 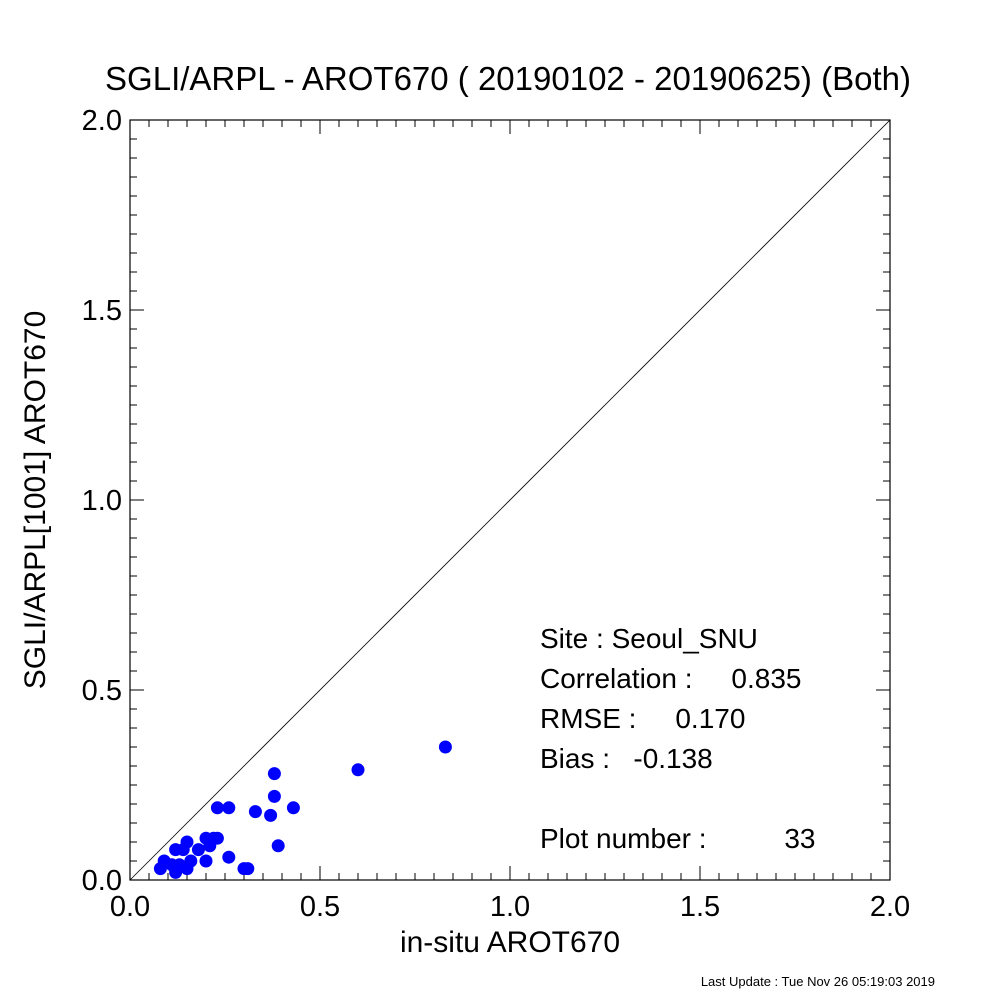 I want to click on last-update-footer: Last Update : Tue Nov 26 05:19:03 2019, so click(x=818, y=981).